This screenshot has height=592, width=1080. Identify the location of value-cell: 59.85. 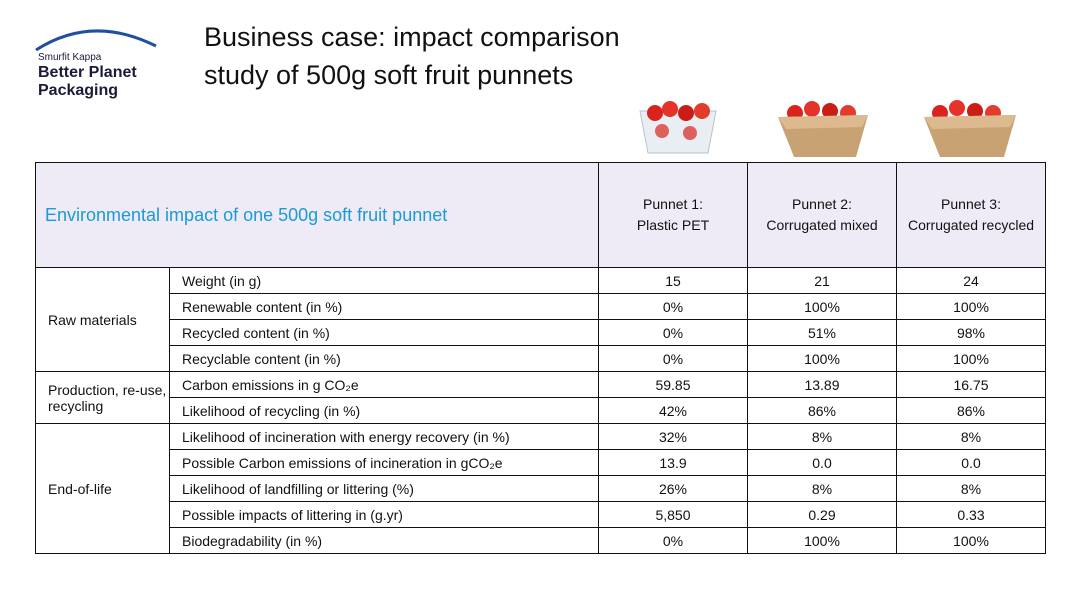
(673, 384).